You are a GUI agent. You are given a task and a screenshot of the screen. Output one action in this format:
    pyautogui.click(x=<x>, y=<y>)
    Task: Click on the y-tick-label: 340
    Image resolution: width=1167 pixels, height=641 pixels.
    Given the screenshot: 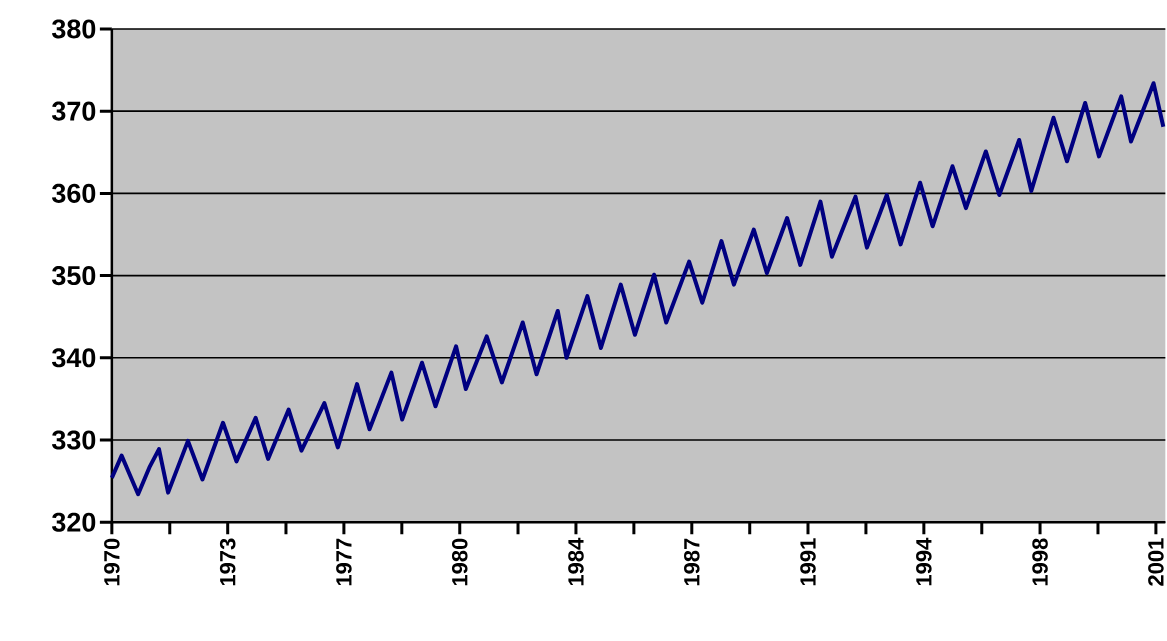 What is the action you would take?
    pyautogui.click(x=74, y=358)
    